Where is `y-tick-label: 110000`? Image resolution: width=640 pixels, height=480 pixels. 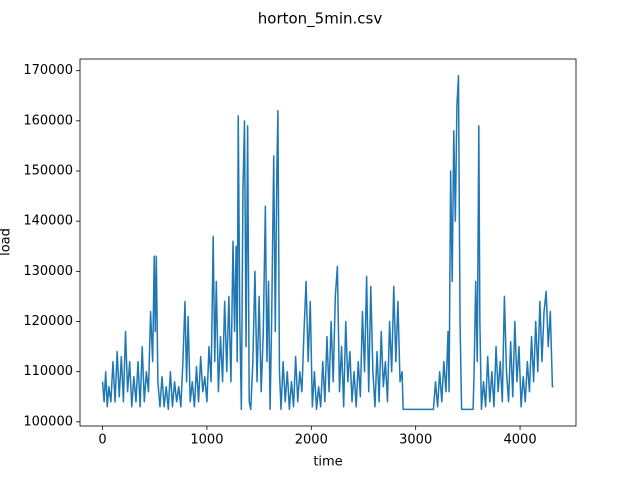 y-tick-label: 110000 is located at coordinates (48, 371).